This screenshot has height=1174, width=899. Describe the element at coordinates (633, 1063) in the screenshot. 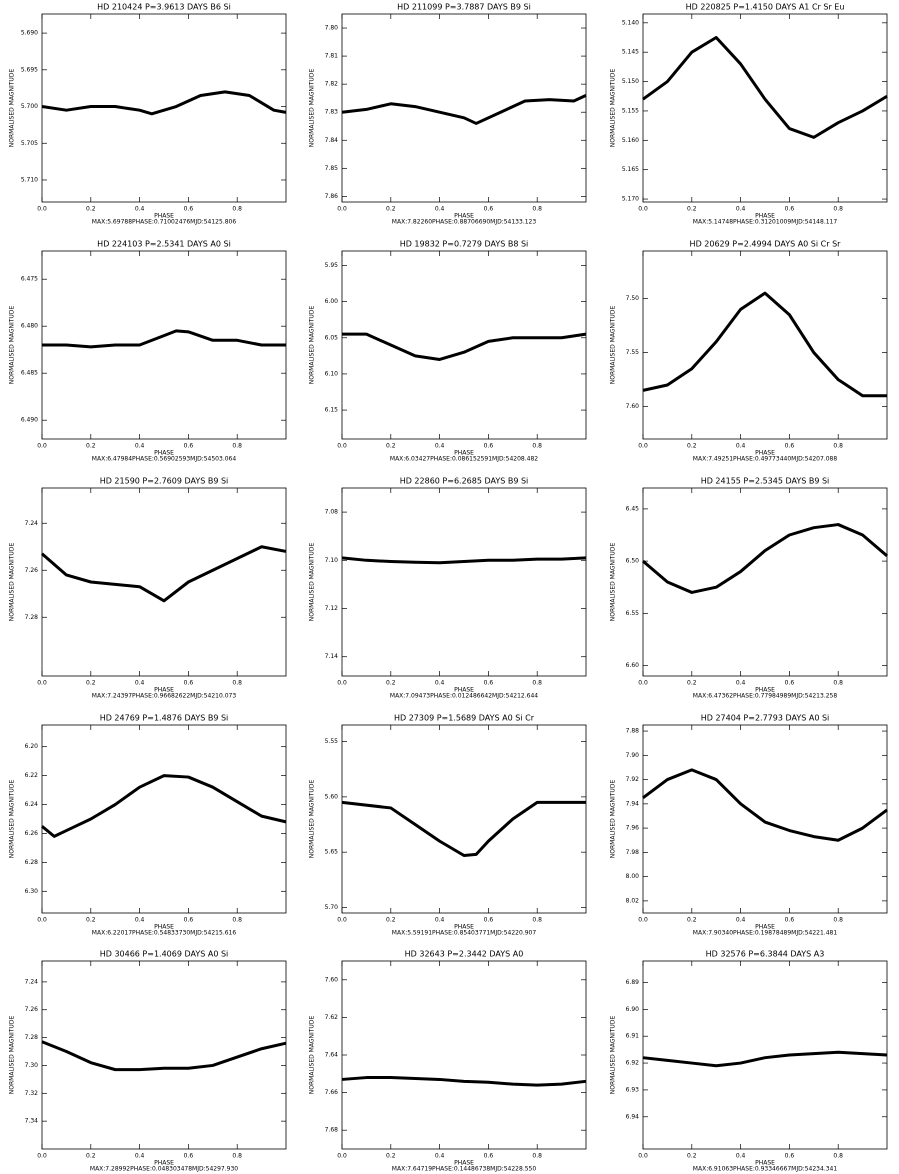

I see `y-tick-label: 6.92` at that location.